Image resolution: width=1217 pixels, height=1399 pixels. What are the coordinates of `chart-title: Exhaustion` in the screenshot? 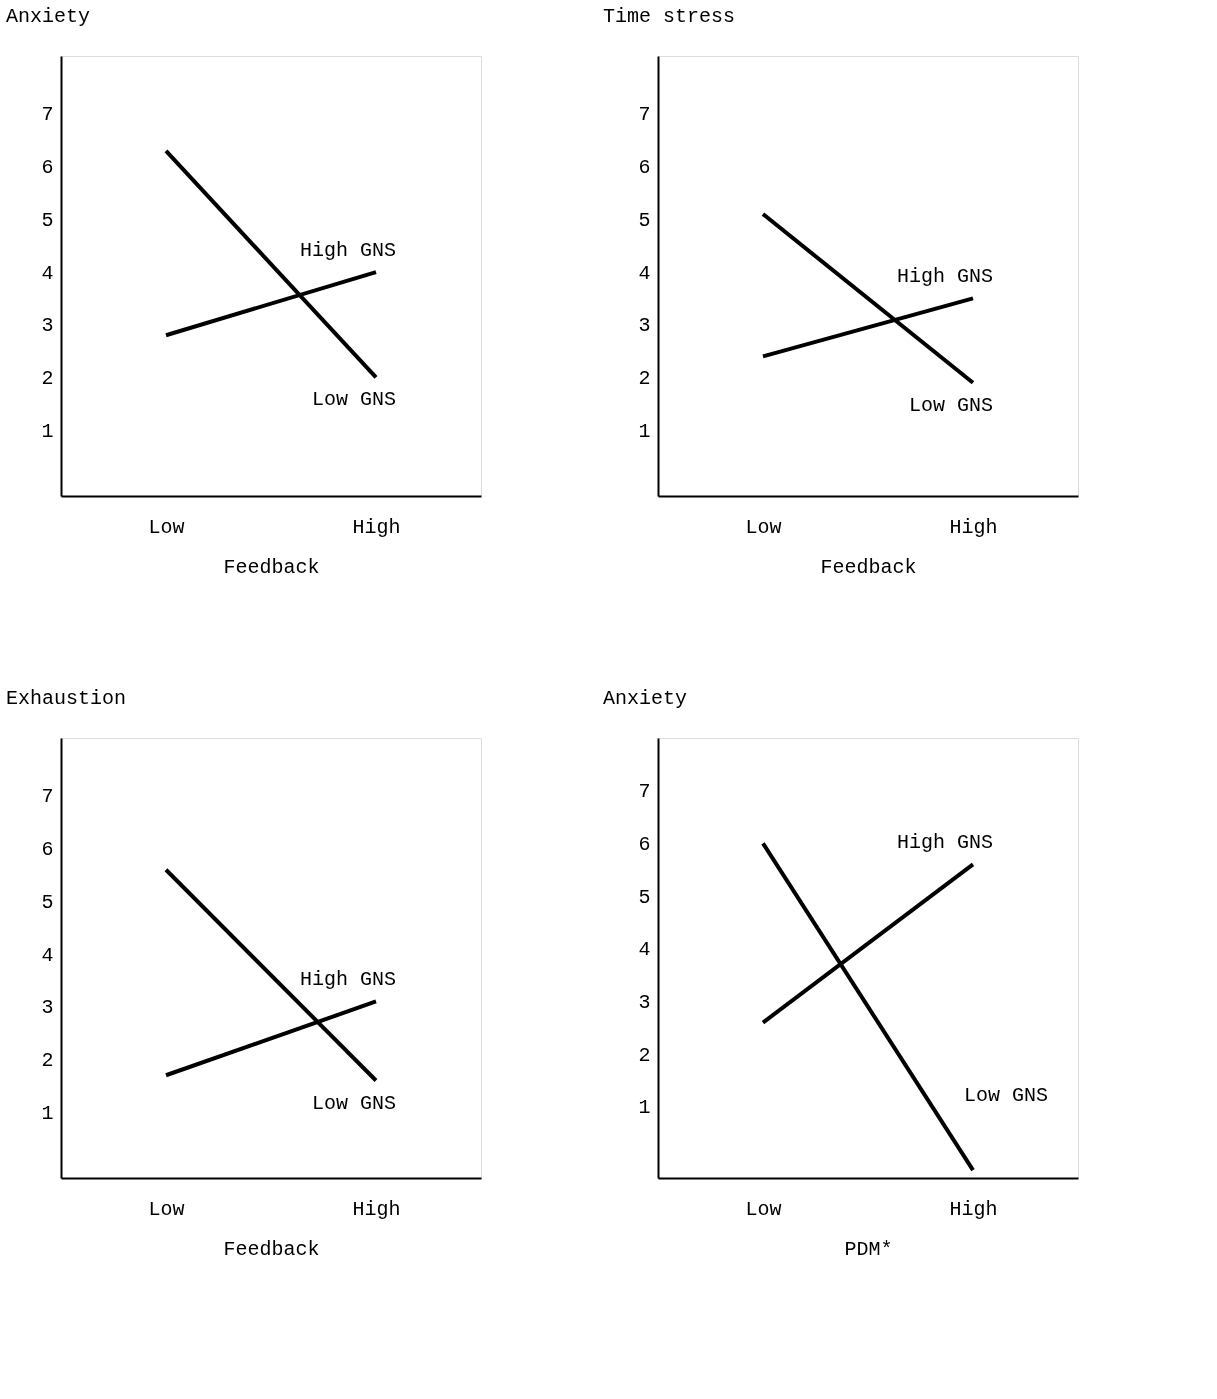 It's located at (66, 698).